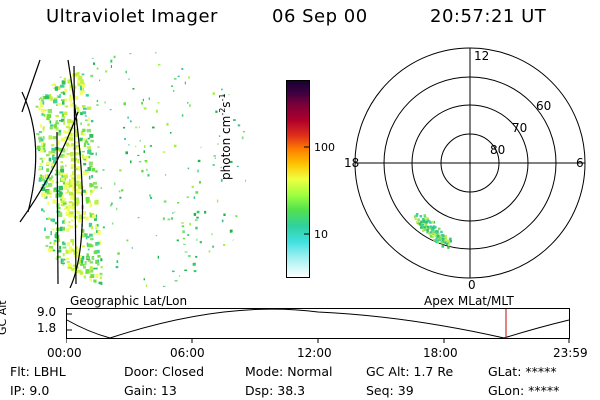 The image size is (600, 400). Describe the element at coordinates (51, 173) in the screenshot. I see `geo-gridlines` at that location.